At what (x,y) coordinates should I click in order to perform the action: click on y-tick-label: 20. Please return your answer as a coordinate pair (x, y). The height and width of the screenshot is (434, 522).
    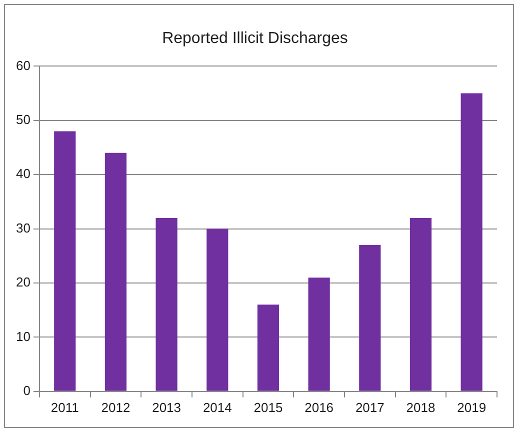
    Looking at the image, I should click on (23, 282).